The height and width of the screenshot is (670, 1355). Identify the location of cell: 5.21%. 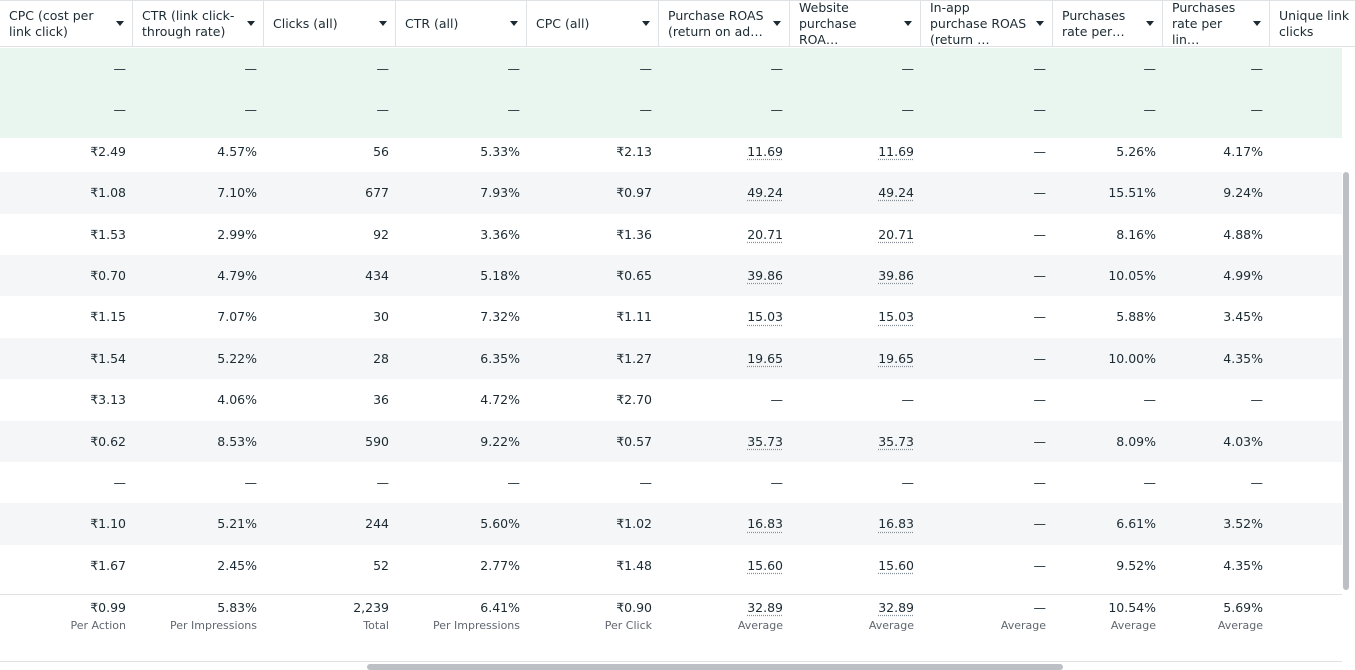
(237, 524).